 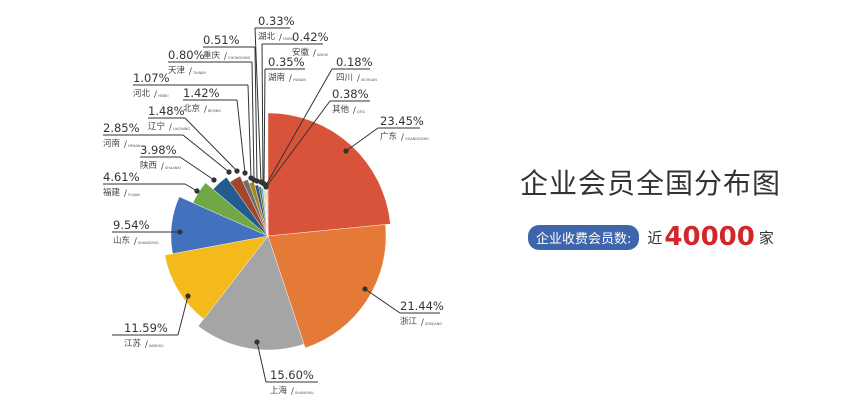 I want to click on percent-label: 0.33%, so click(x=276, y=21).